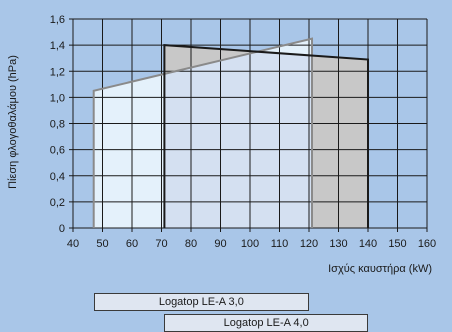  What do you see at coordinates (57, 20) in the screenshot?
I see `y-tick-label: 1,6` at bounding box center [57, 20].